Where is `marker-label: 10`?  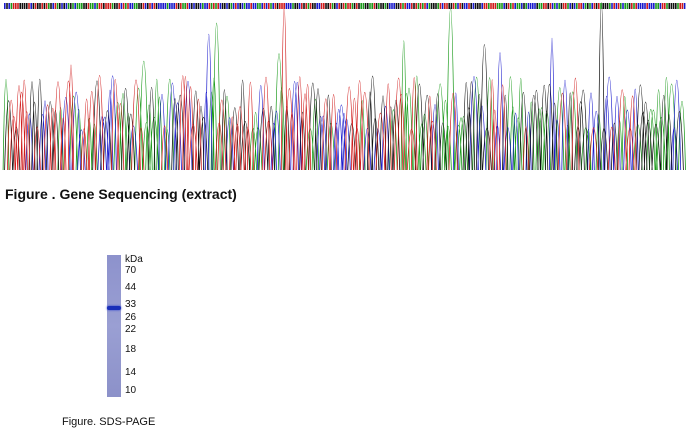
marker-label: 10 is located at coordinates (131, 390).